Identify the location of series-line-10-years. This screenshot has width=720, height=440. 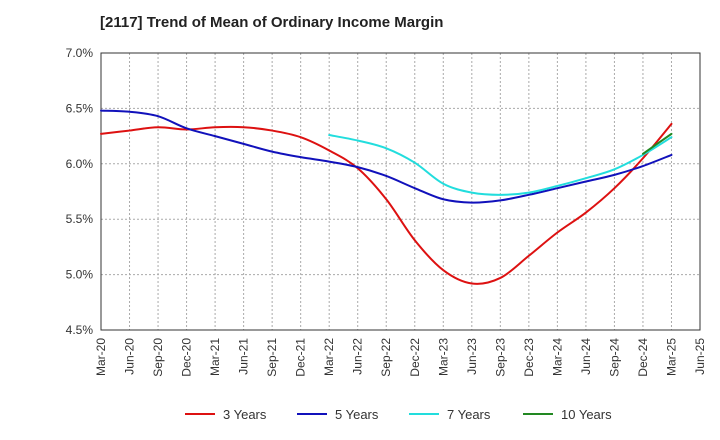
(657, 143).